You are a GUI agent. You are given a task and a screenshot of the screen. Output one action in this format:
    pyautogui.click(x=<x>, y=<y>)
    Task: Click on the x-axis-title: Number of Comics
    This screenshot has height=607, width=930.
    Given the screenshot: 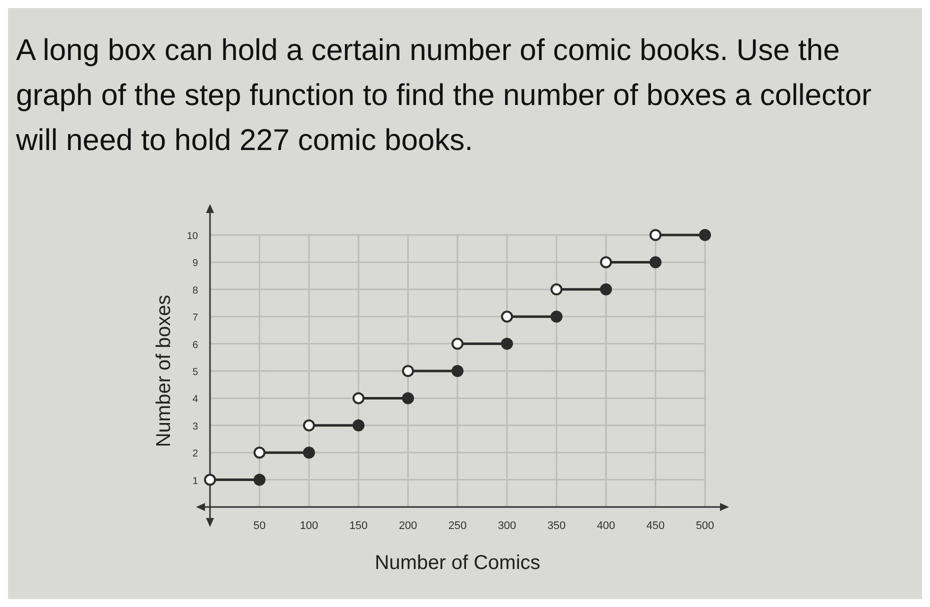 What is the action you would take?
    pyautogui.click(x=457, y=563)
    